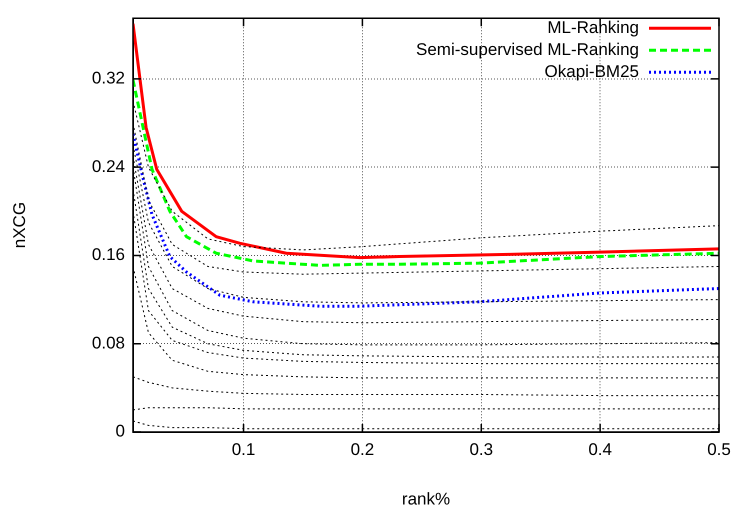 The width and height of the screenshot is (740, 512). Describe the element at coordinates (108, 342) in the screenshot. I see `y-tick-label: 0.08` at that location.